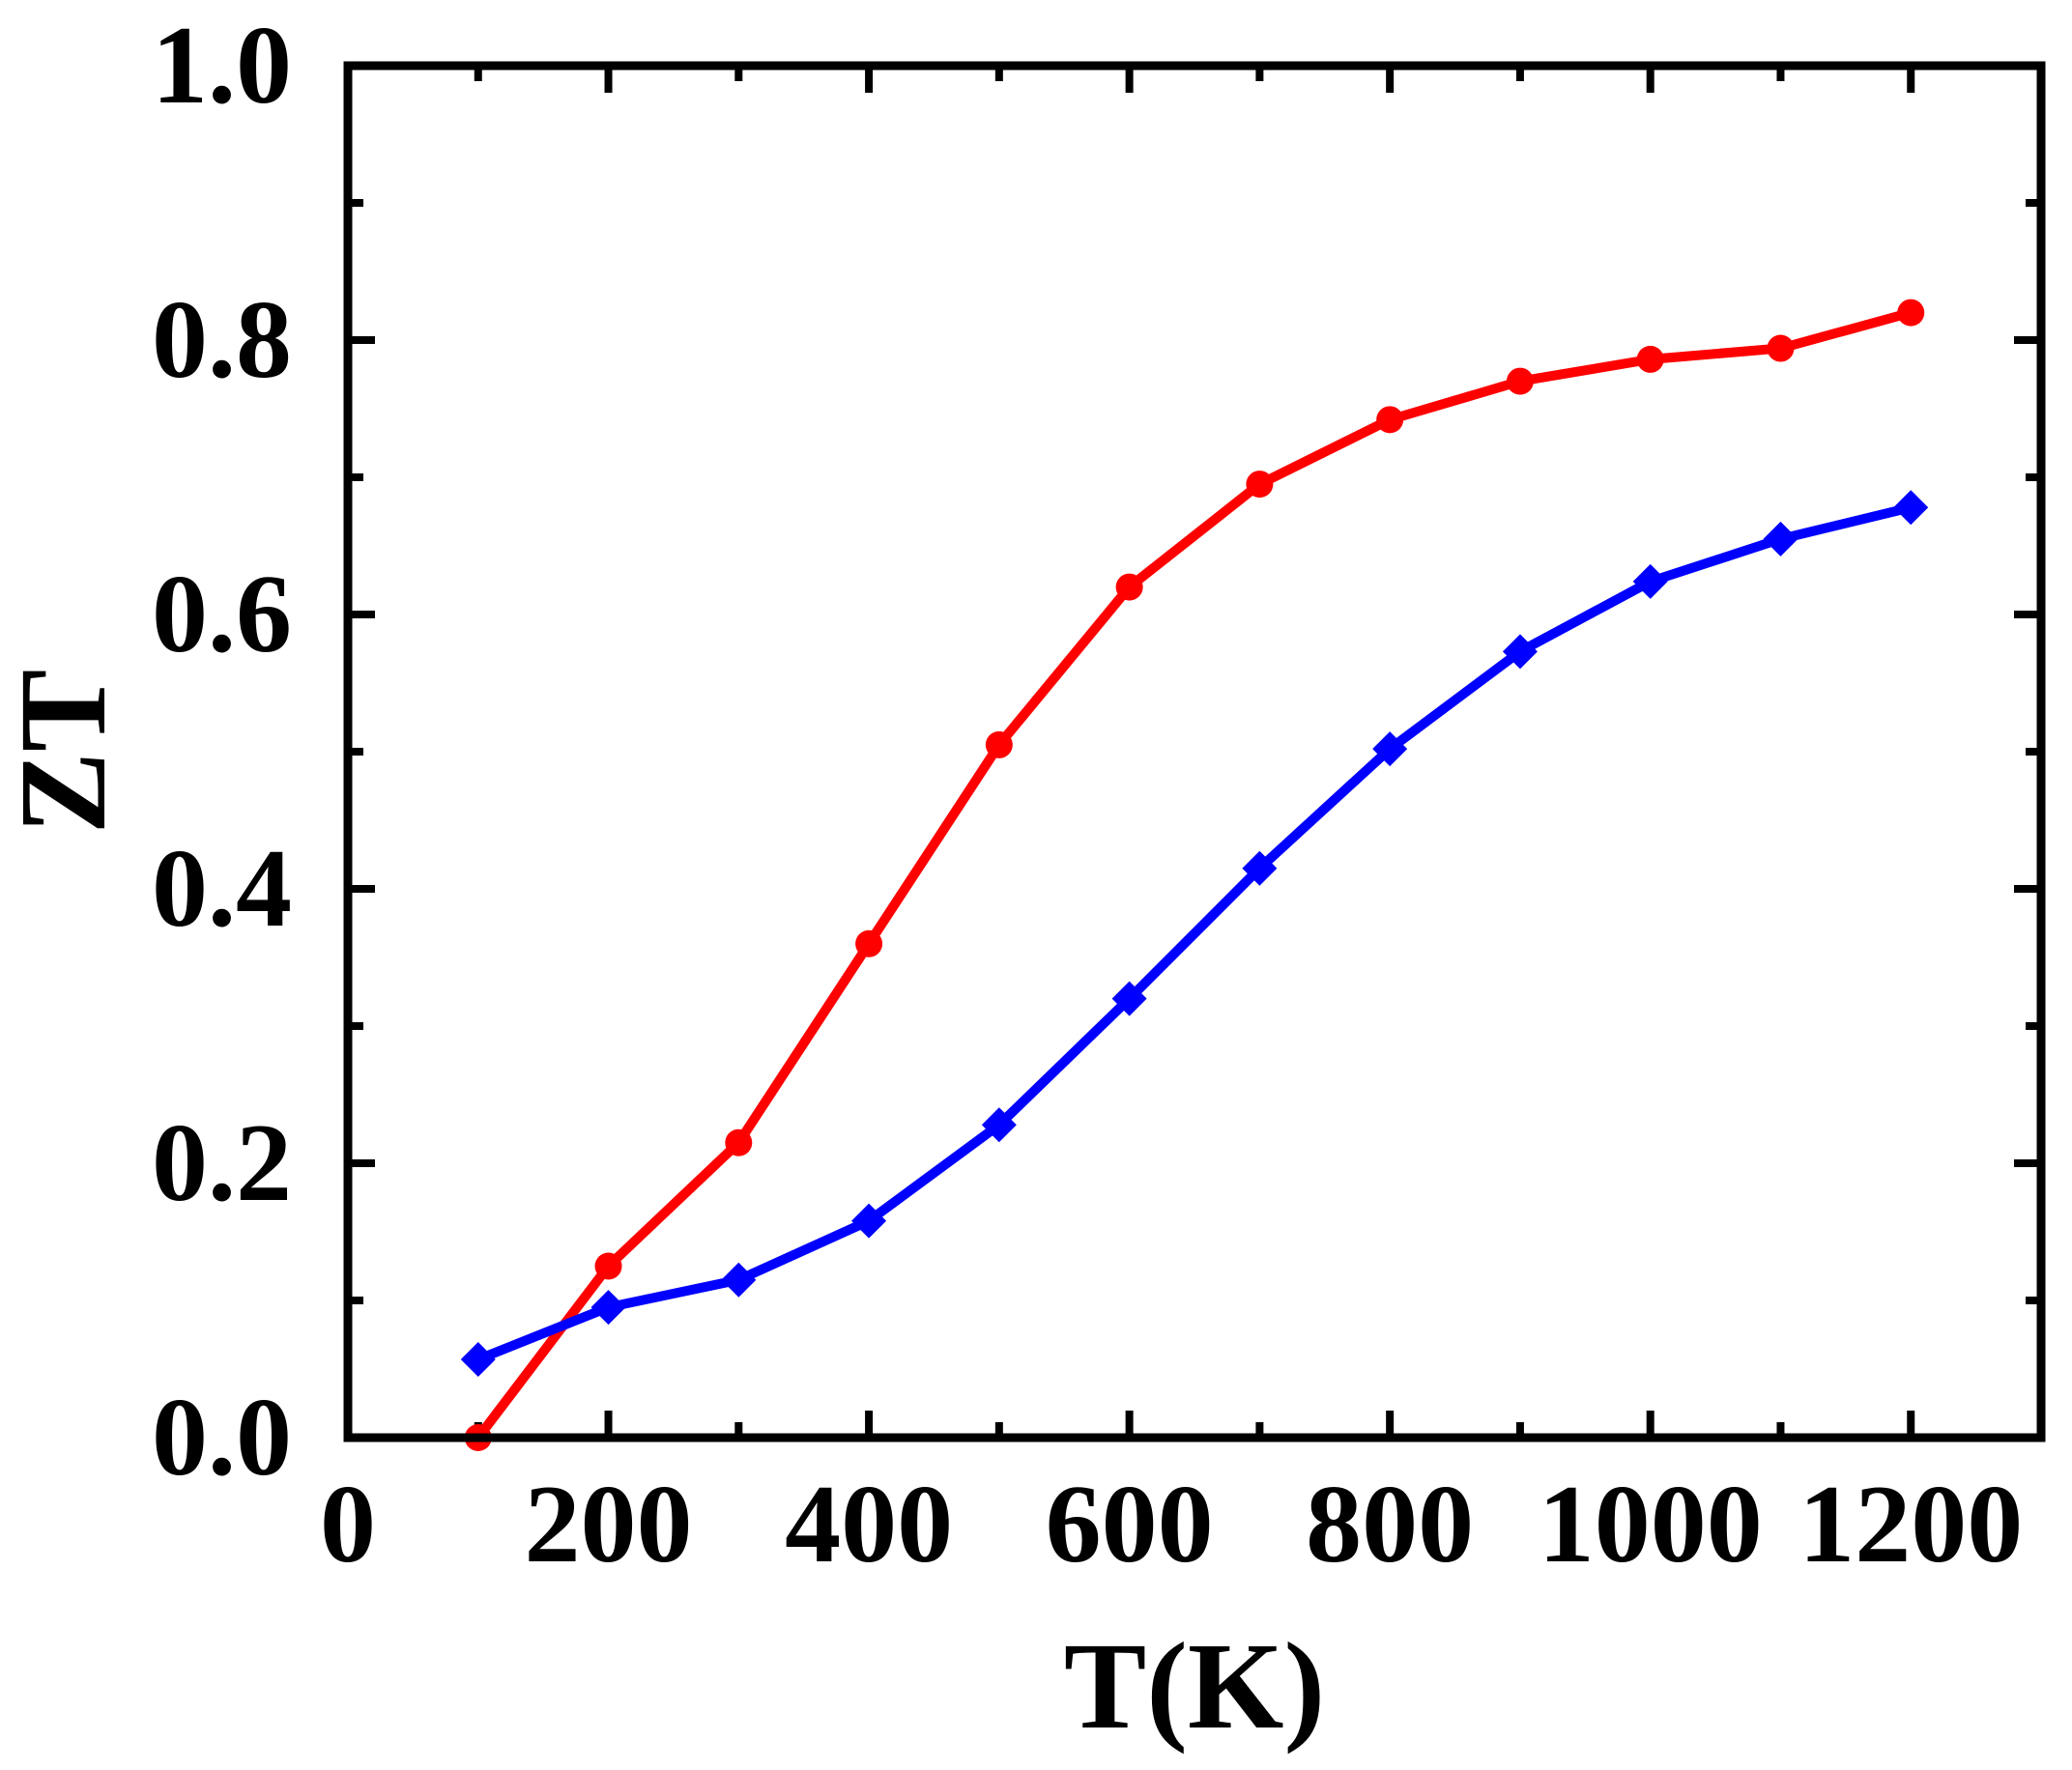  What do you see at coordinates (222, 614) in the screenshot?
I see `y-tick-label: 0.6` at bounding box center [222, 614].